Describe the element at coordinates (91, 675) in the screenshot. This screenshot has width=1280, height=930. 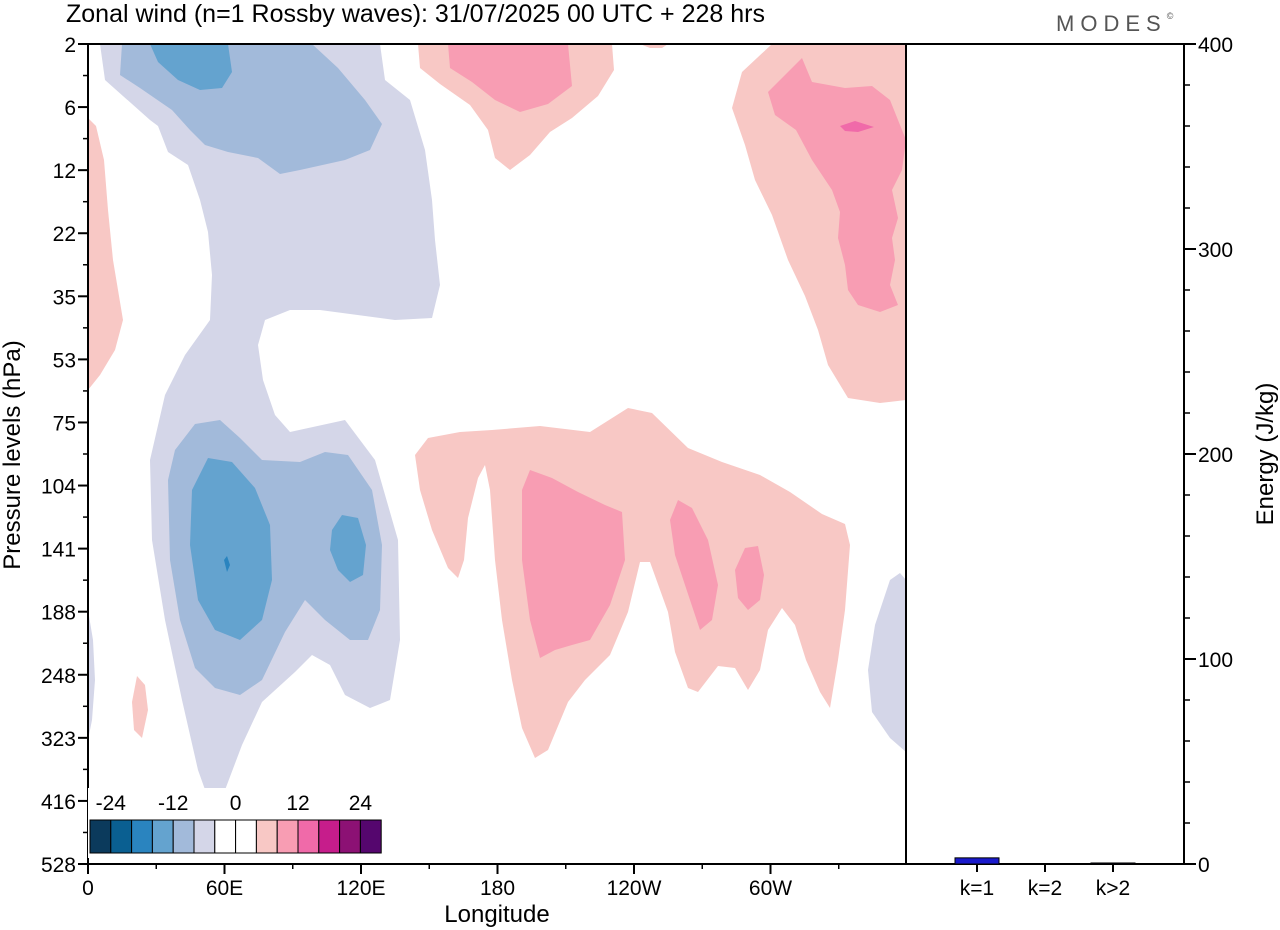
I see `contour-neg-edge-left` at that location.